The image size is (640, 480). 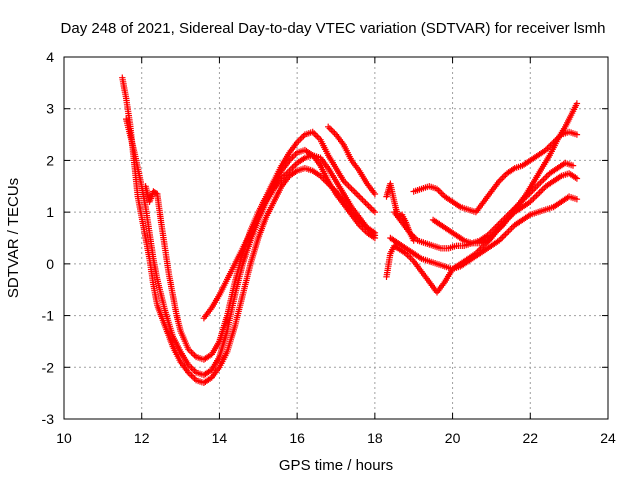 I want to click on x-tick-label: 10, so click(x=64, y=438).